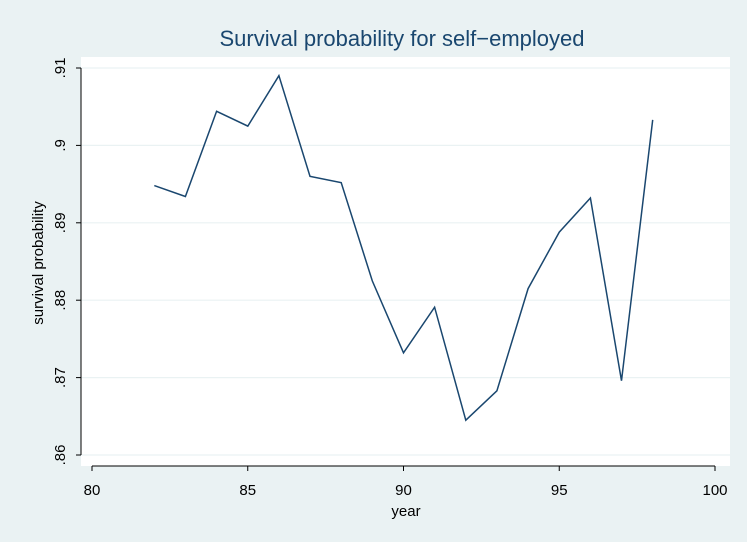 Image resolution: width=747 pixels, height=542 pixels. What do you see at coordinates (60, 68) in the screenshot?
I see `y-tick-label: .91` at bounding box center [60, 68].